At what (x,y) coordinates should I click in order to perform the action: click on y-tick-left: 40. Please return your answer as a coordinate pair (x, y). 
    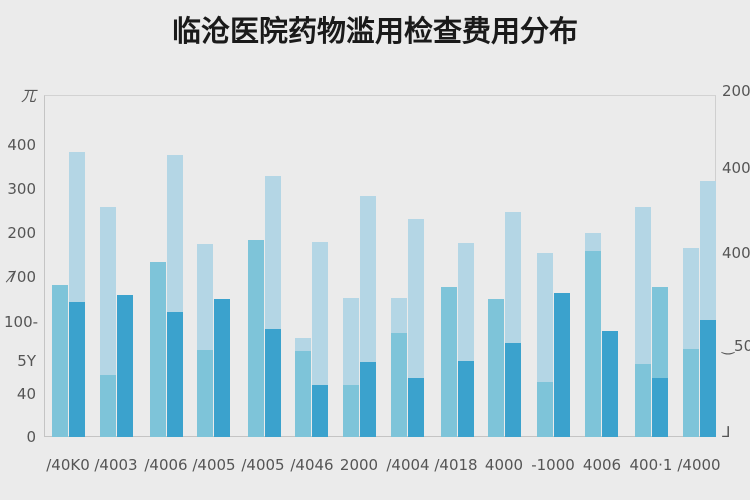
    Looking at the image, I should click on (26, 394).